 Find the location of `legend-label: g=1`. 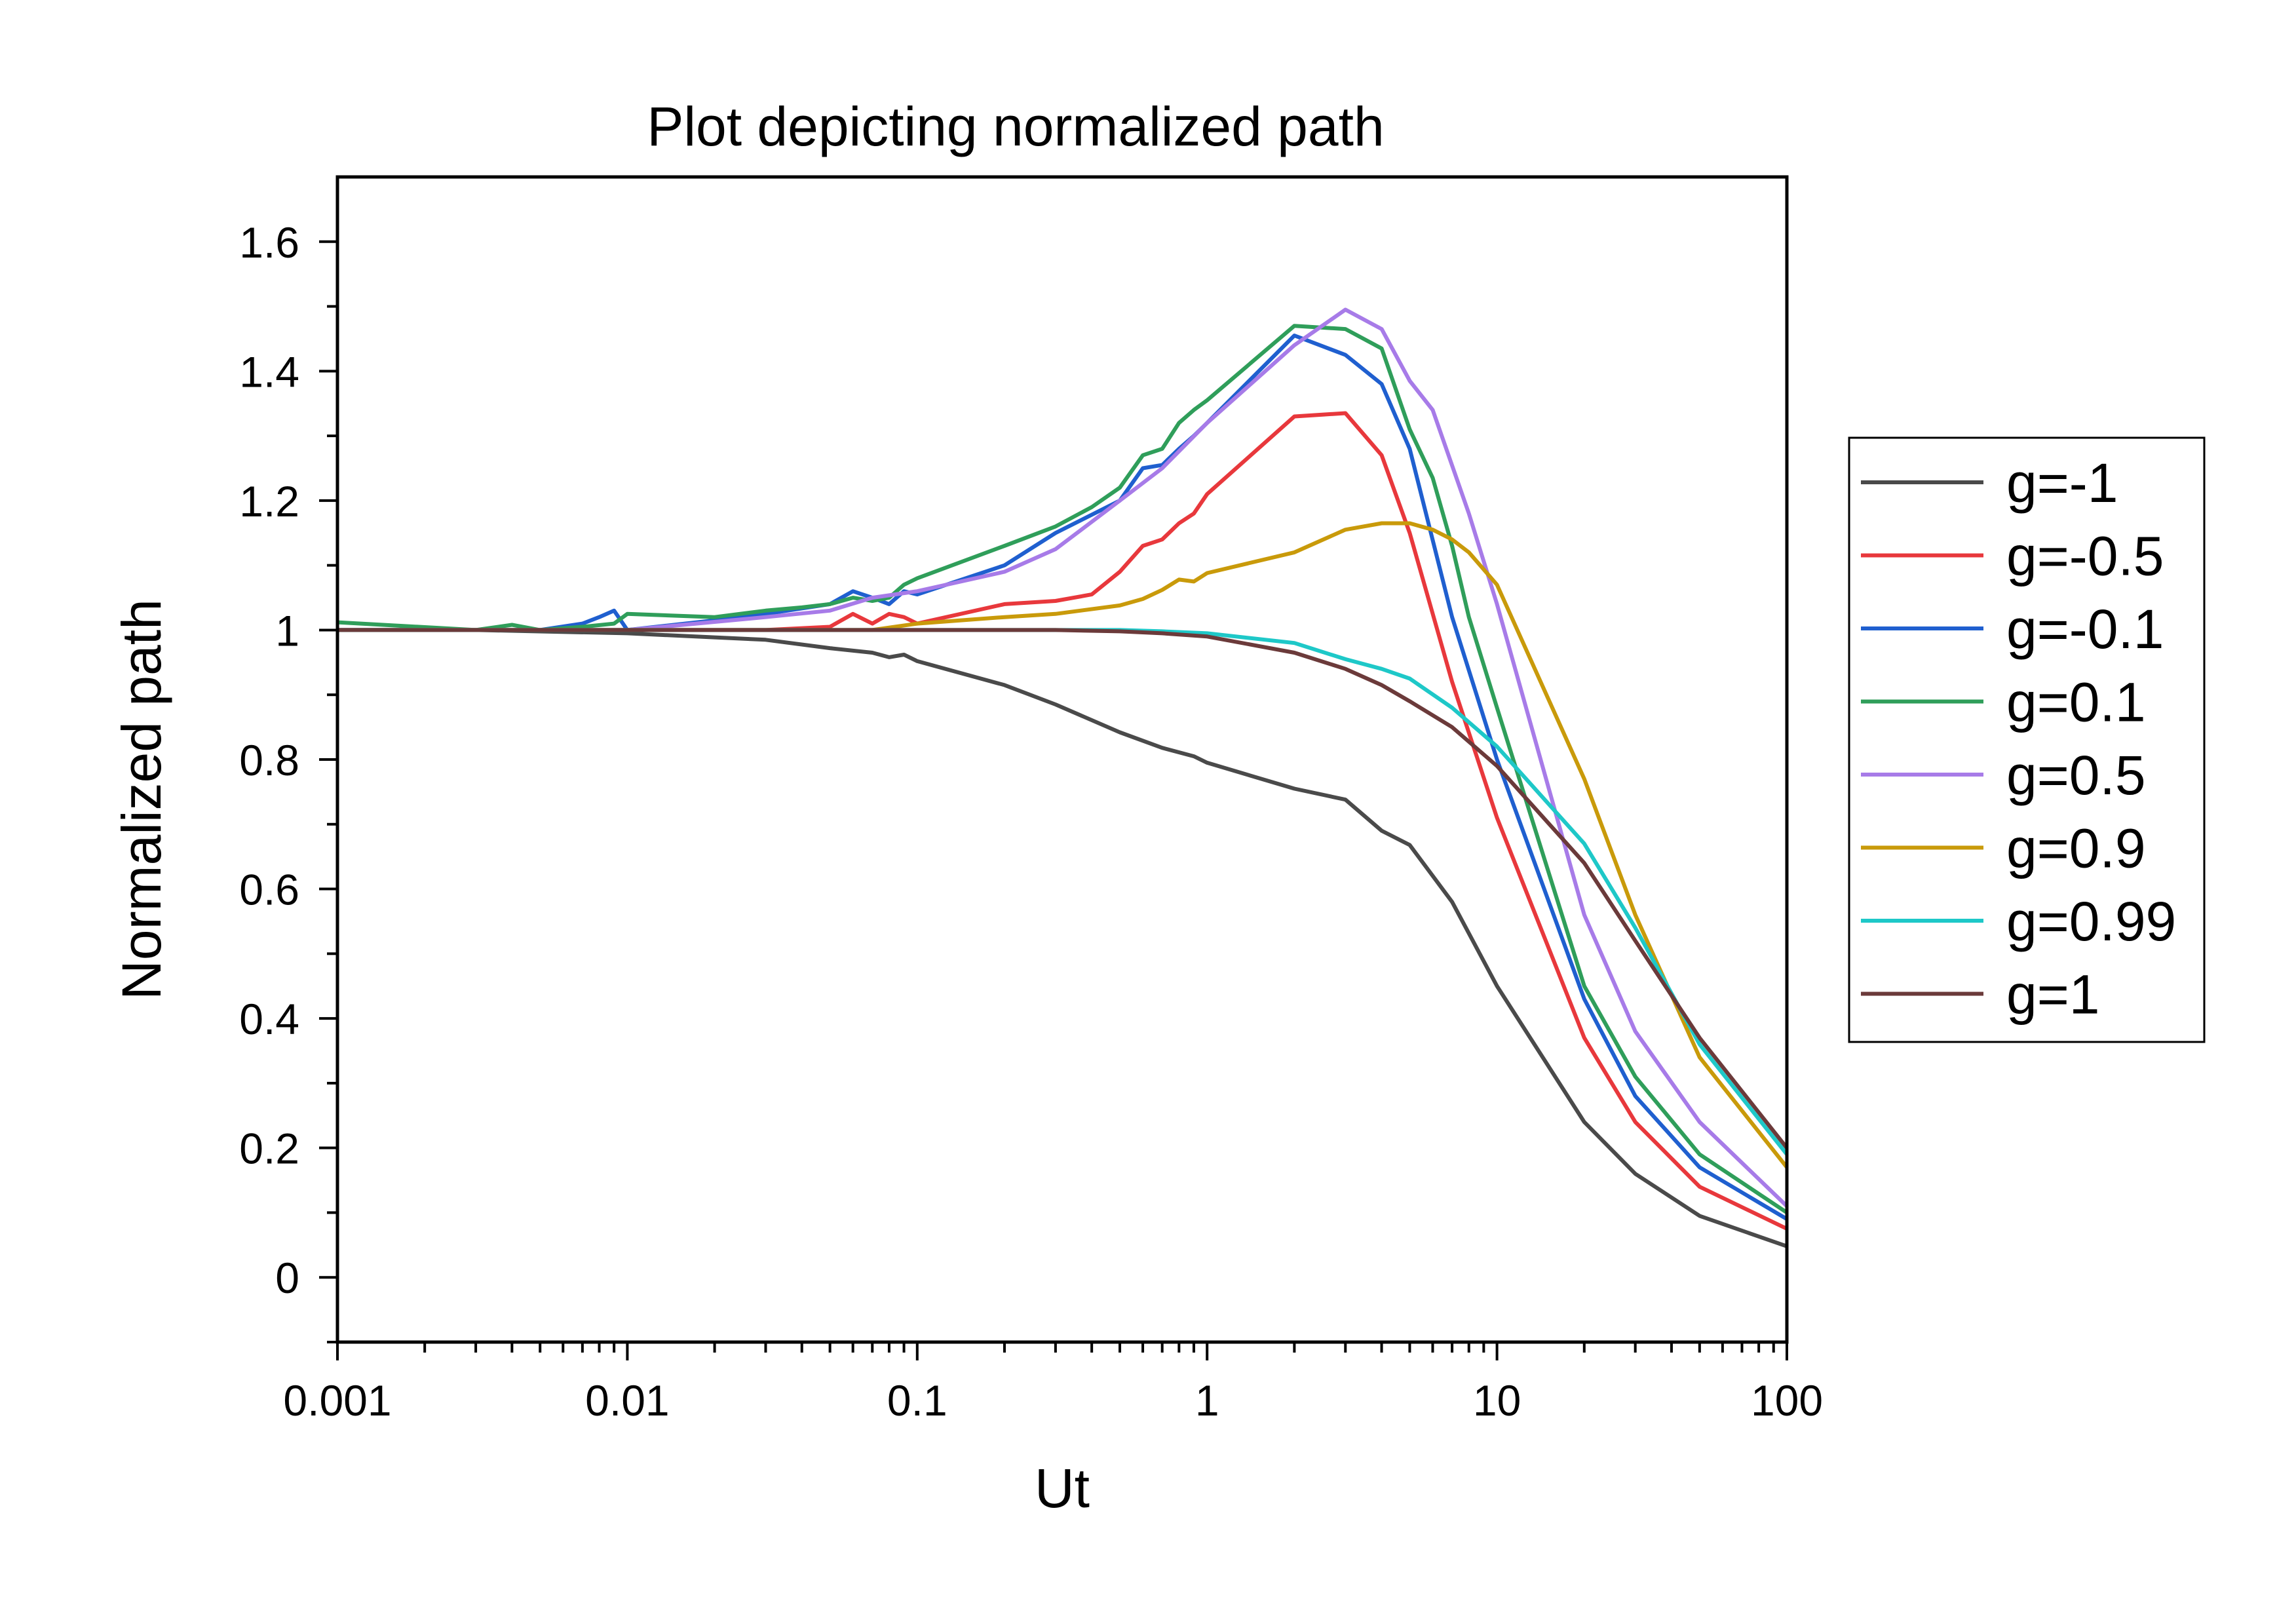

legend-label: g=1 is located at coordinates (2053, 995).